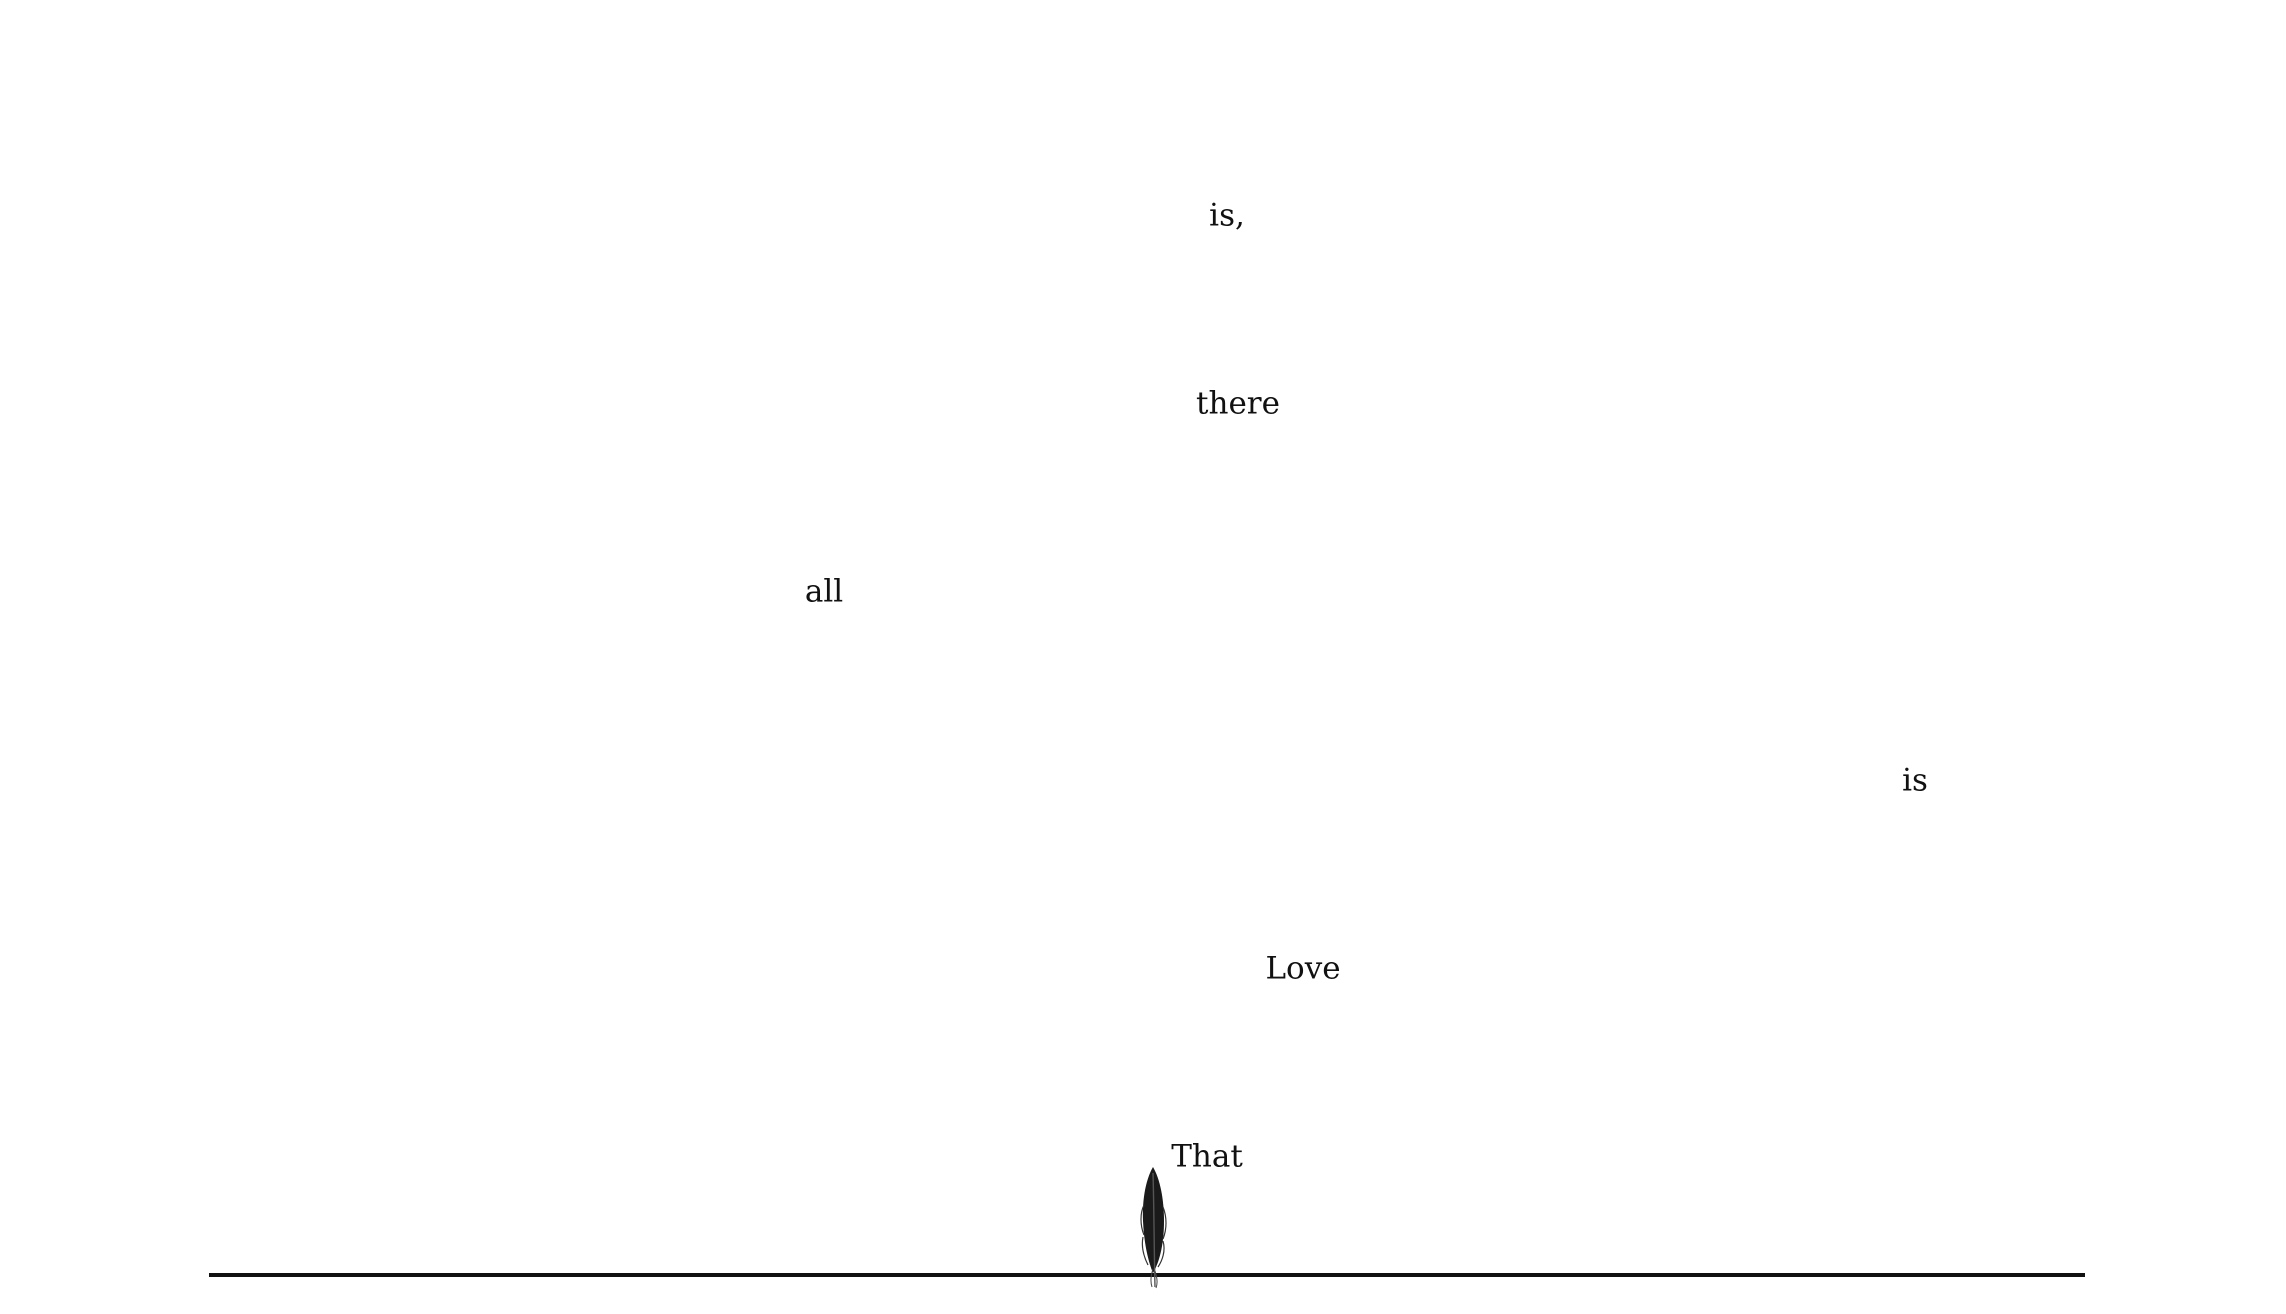  Describe the element at coordinates (1238, 403) in the screenshot. I see `poem-word-there: there` at that location.